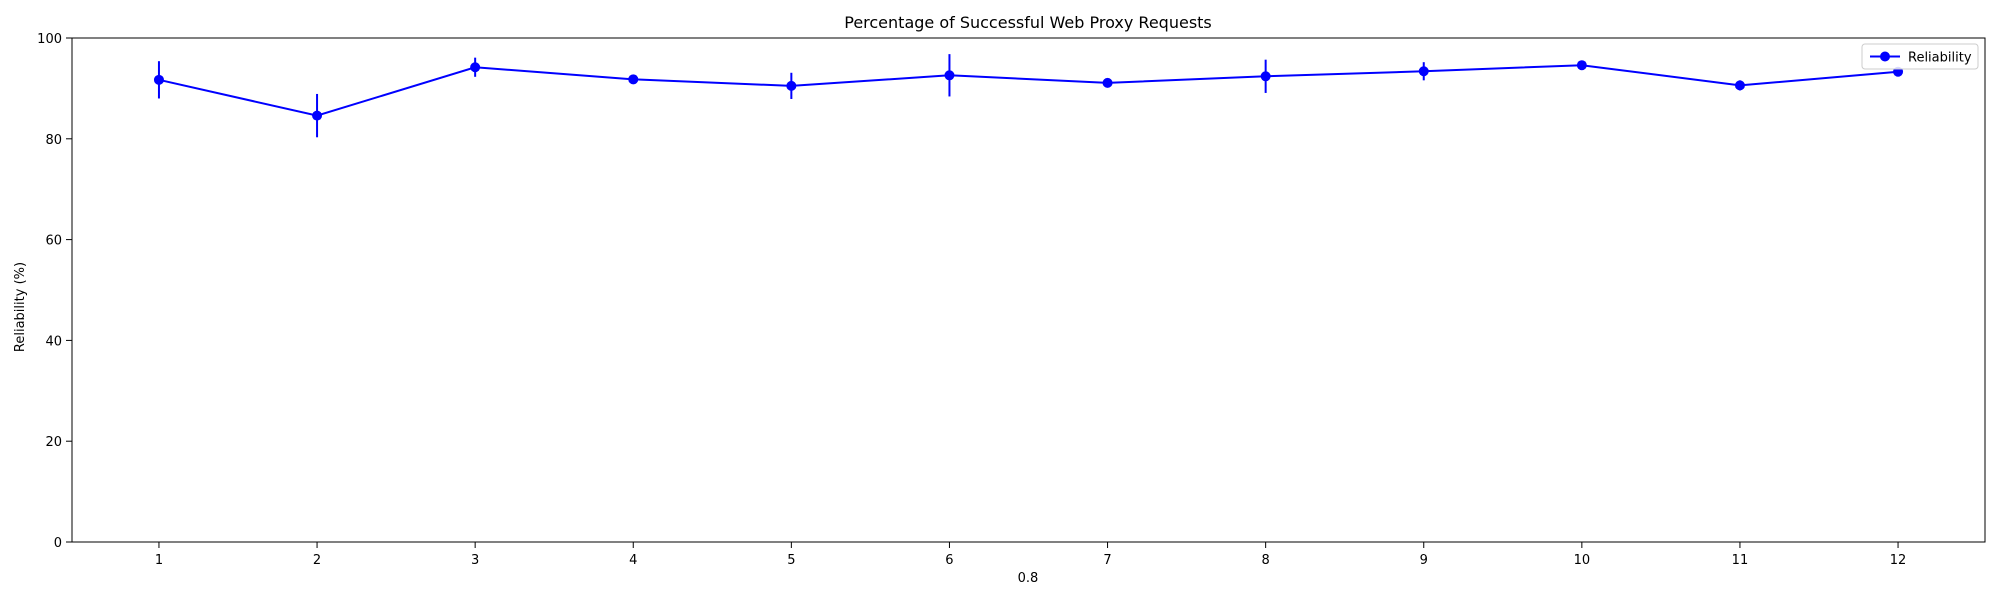 The image size is (2000, 600). I want to click on x-tick-label: 7, so click(1107, 560).